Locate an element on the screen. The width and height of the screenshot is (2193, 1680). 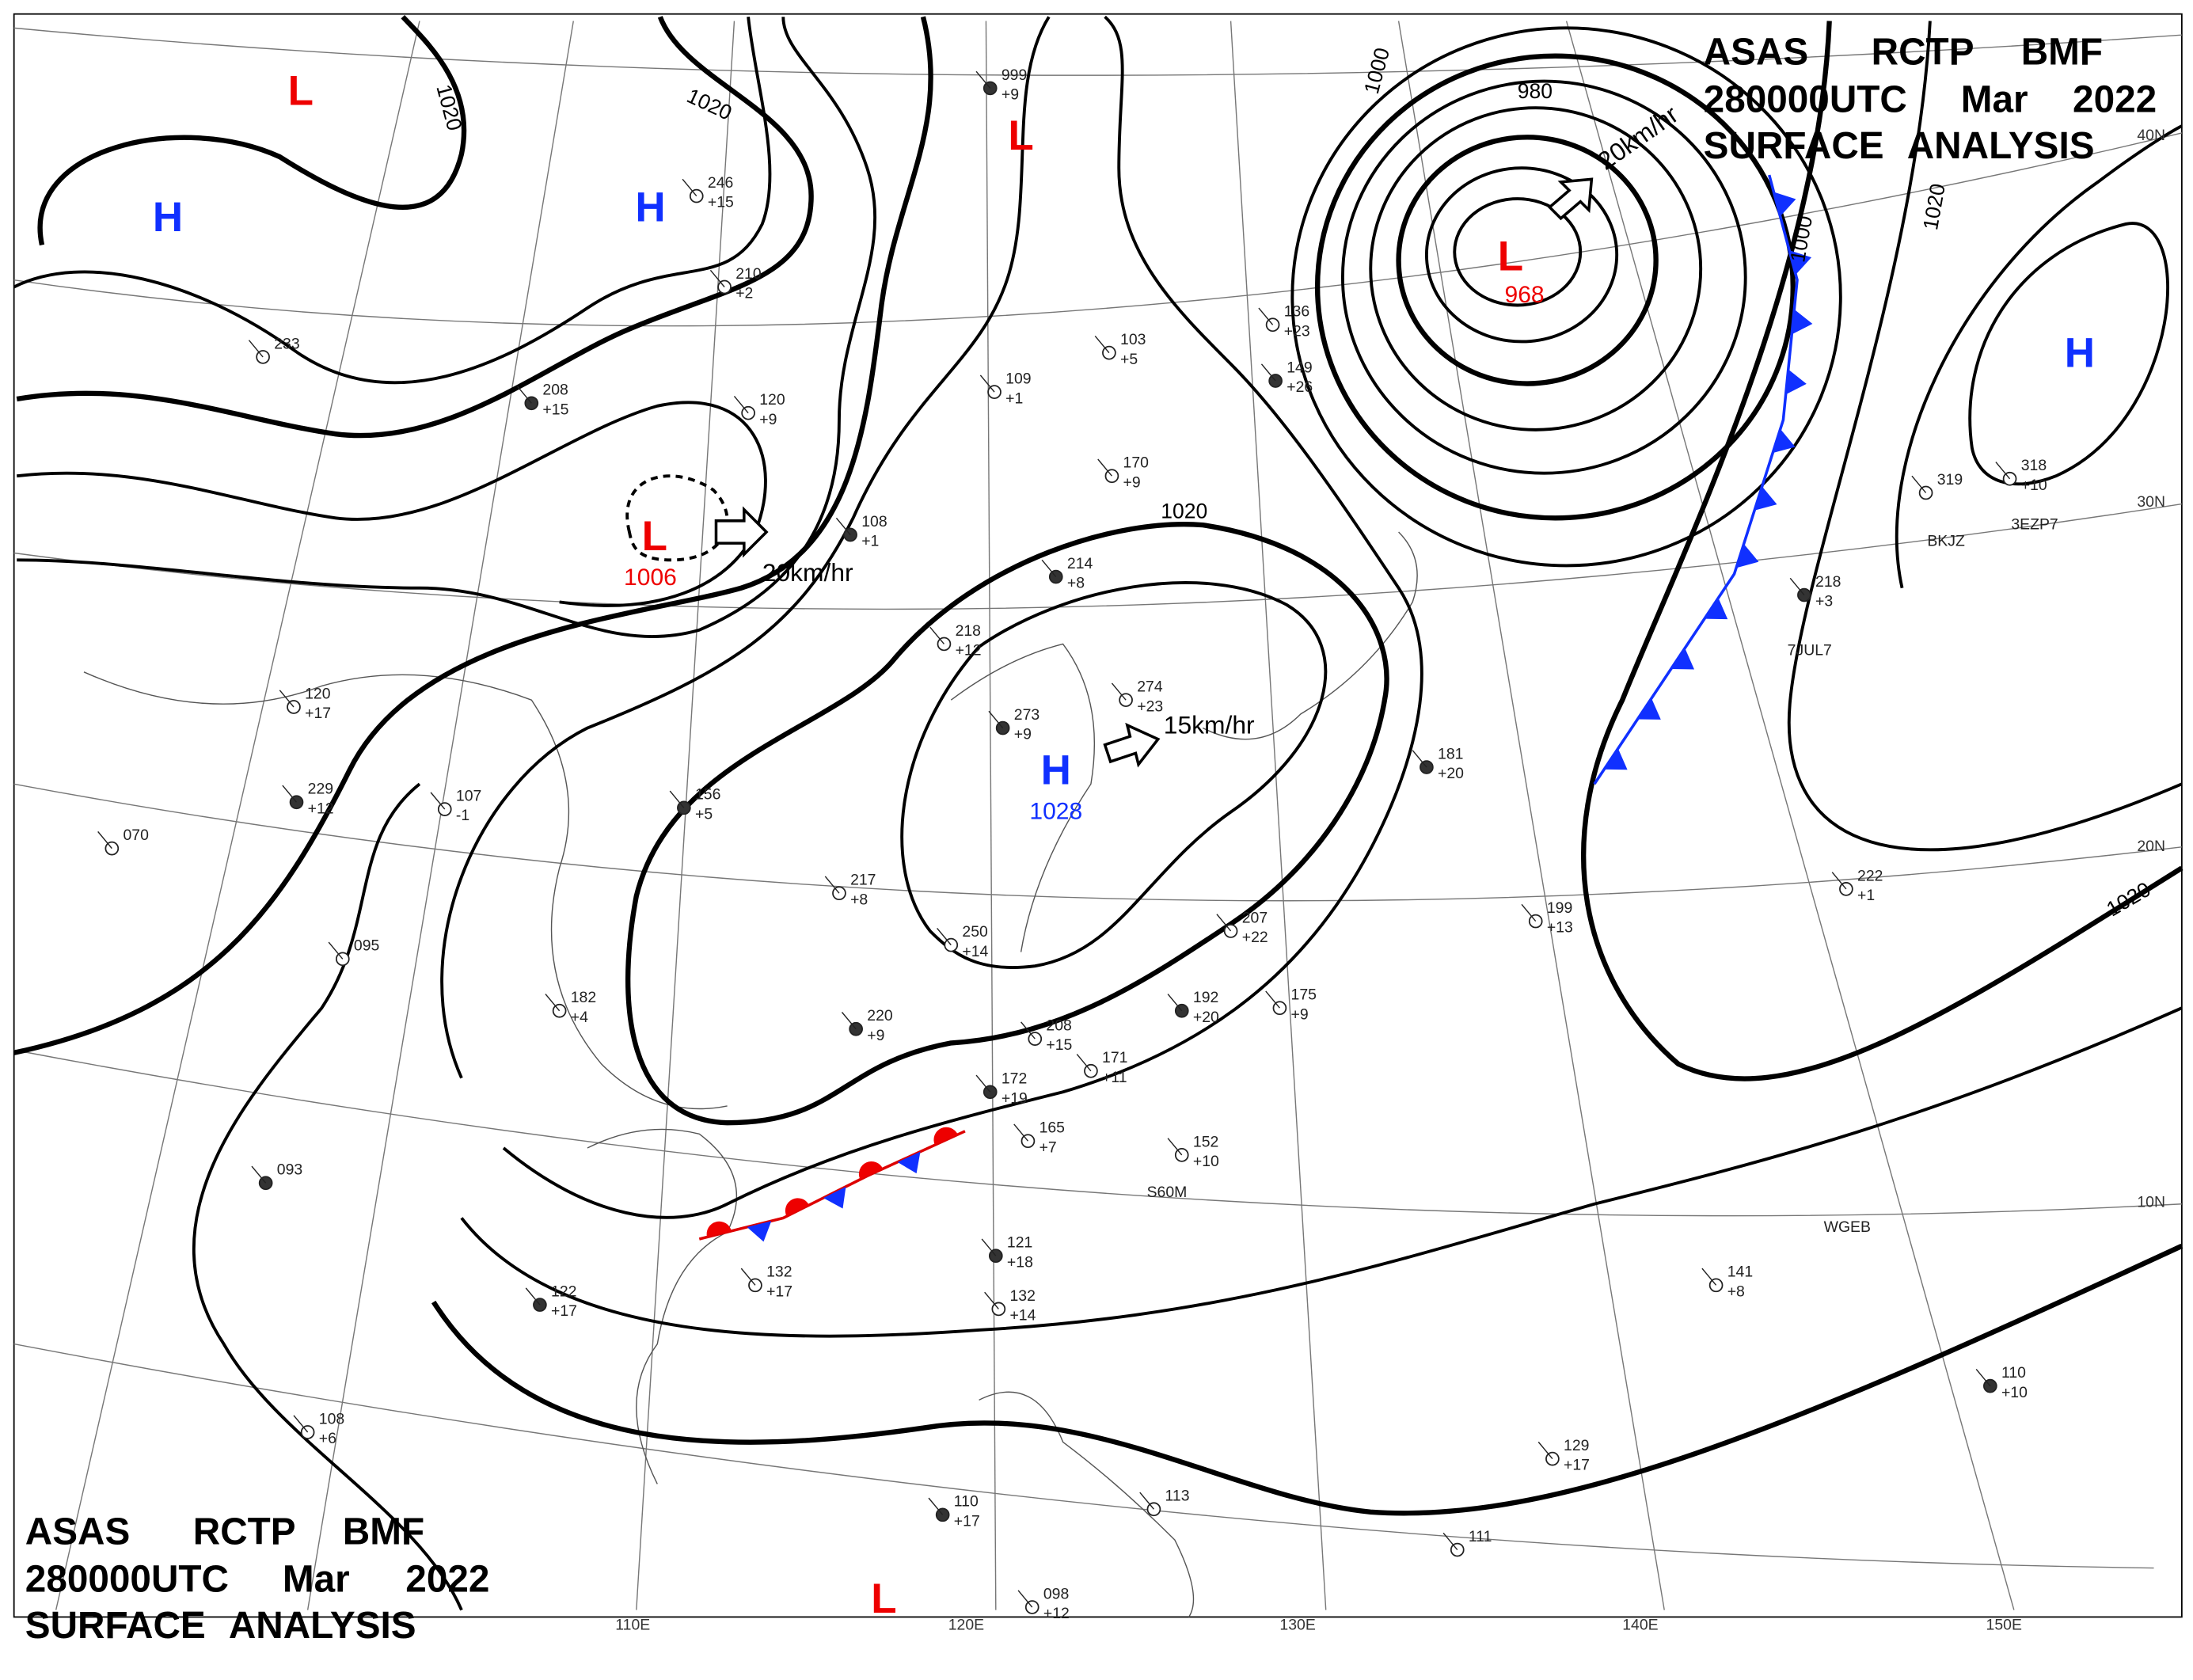
station-pressure: 181 is located at coordinates (1451, 753).